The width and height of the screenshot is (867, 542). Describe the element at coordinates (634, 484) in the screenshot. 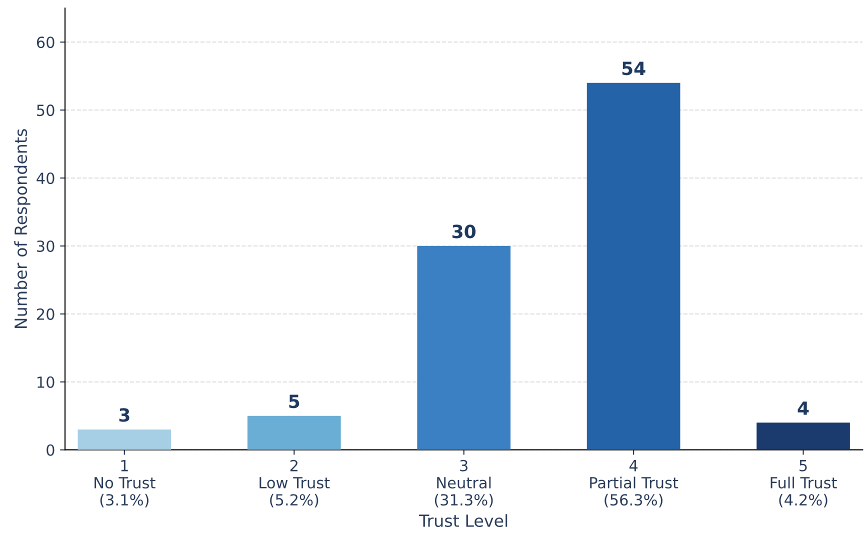

I see `x-tick-label: 4 Partial Trust (56.3%)` at that location.